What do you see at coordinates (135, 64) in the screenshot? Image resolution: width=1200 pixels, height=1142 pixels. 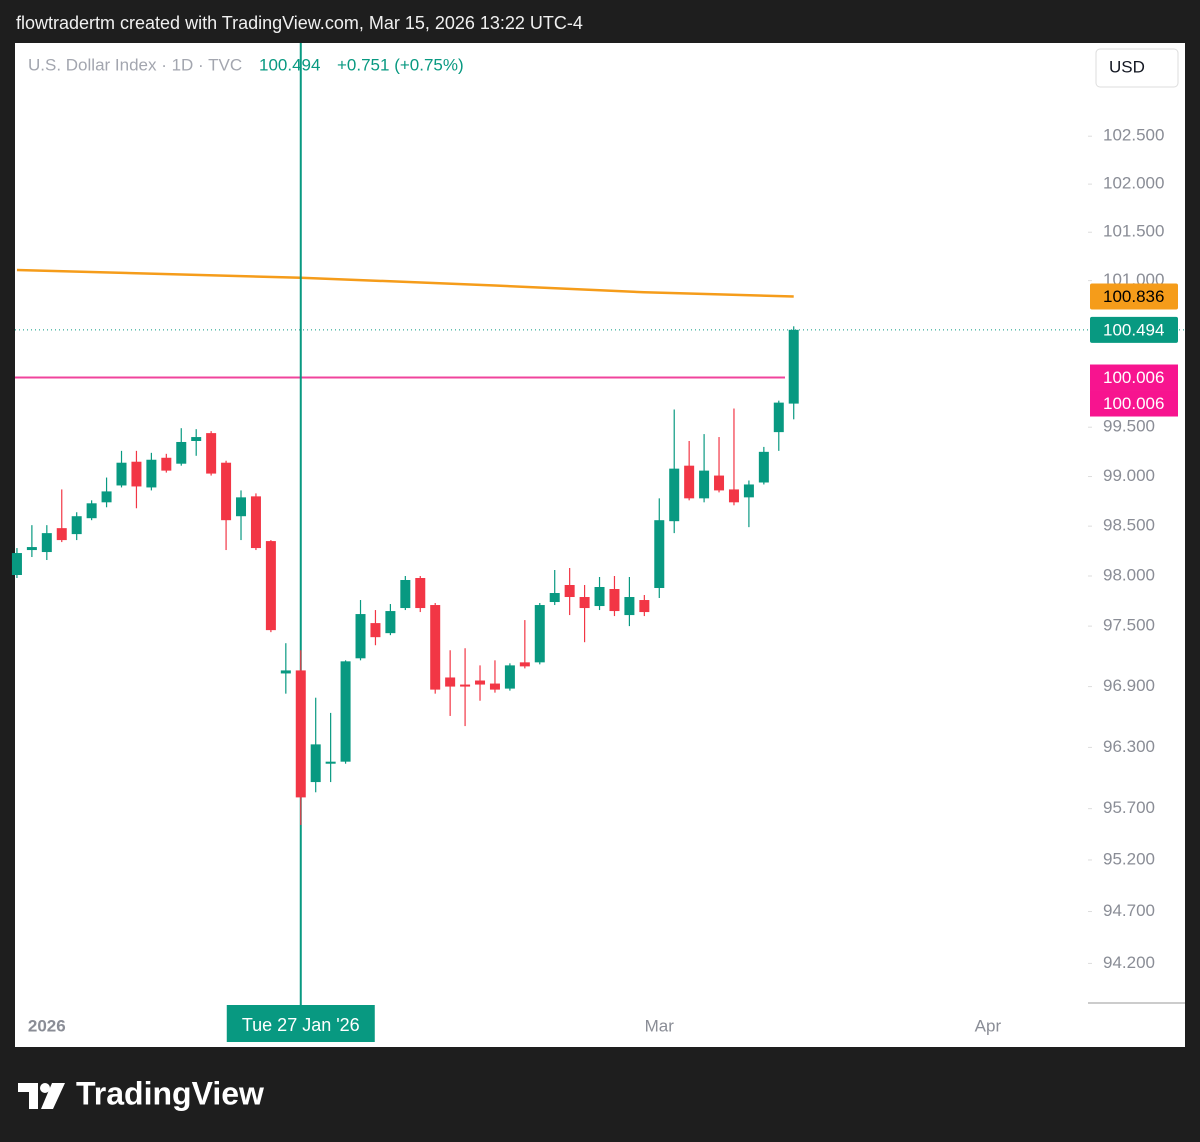 I see `symbol: U.S. Dollar Index · 1D · TVC` at bounding box center [135, 64].